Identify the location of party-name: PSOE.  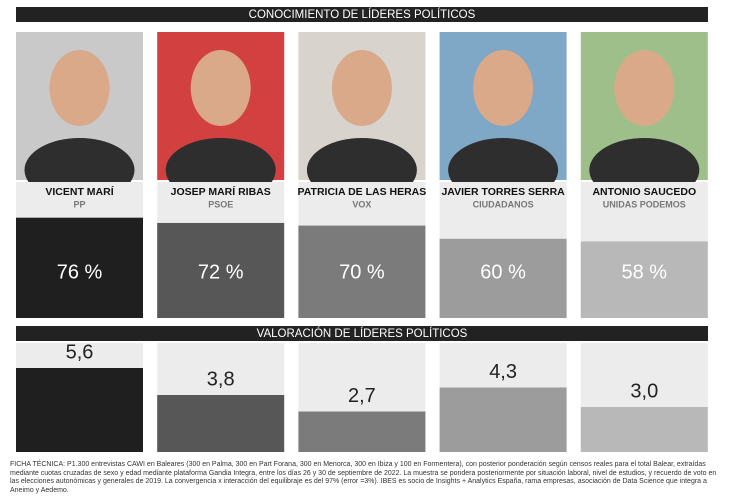
(220, 204).